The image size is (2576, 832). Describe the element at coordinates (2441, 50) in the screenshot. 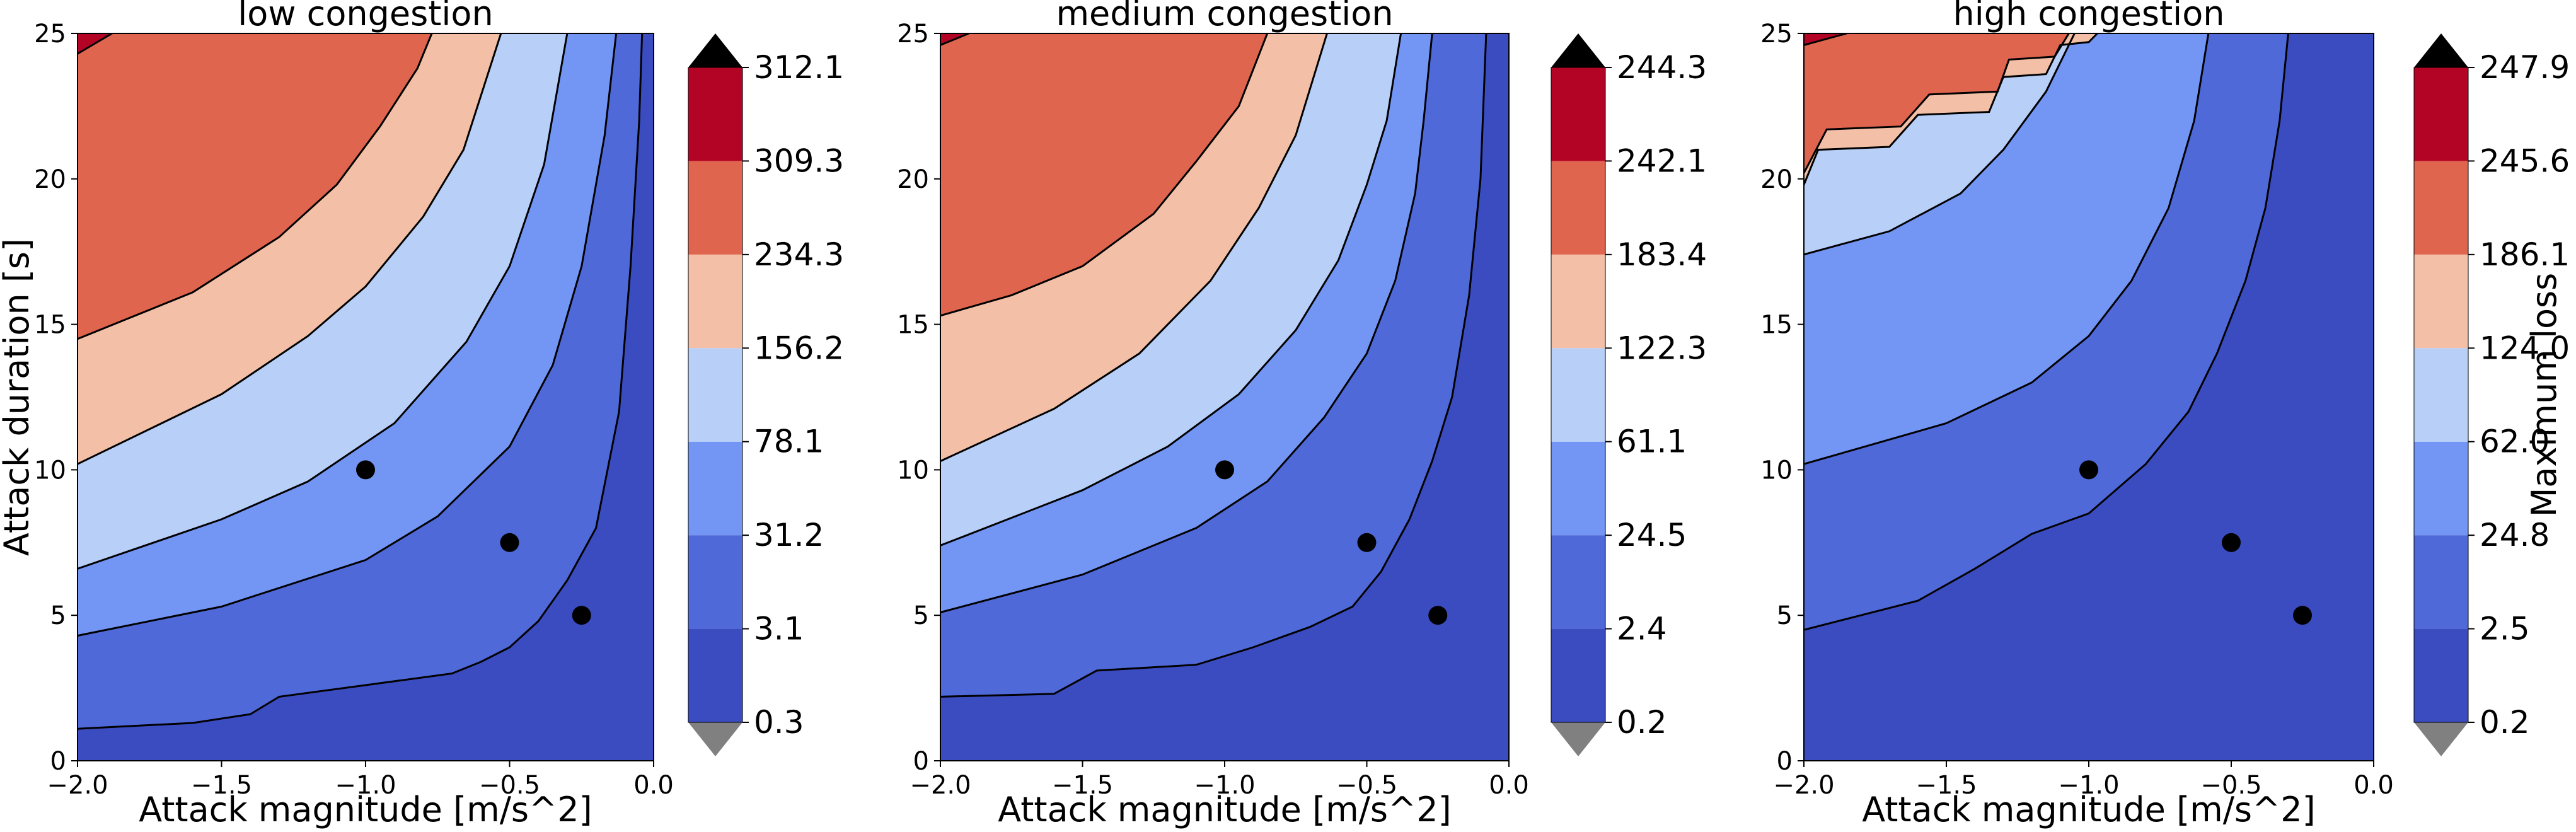

I see `colorbar-extend-max` at that location.